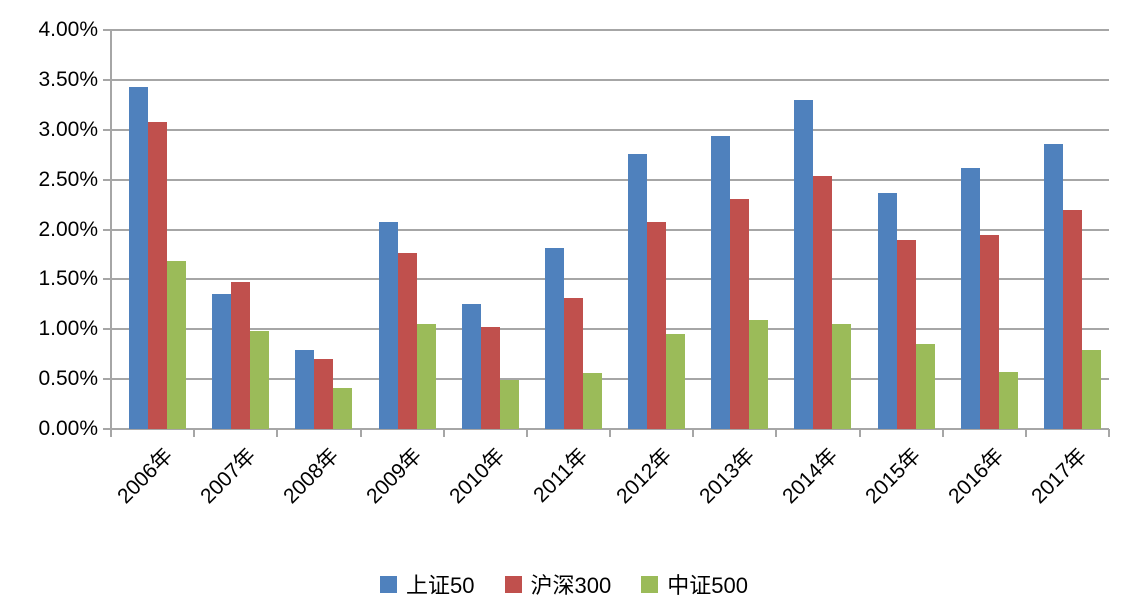  What do you see at coordinates (887, 310) in the screenshot?
I see `bar-上证50-2015年` at bounding box center [887, 310].